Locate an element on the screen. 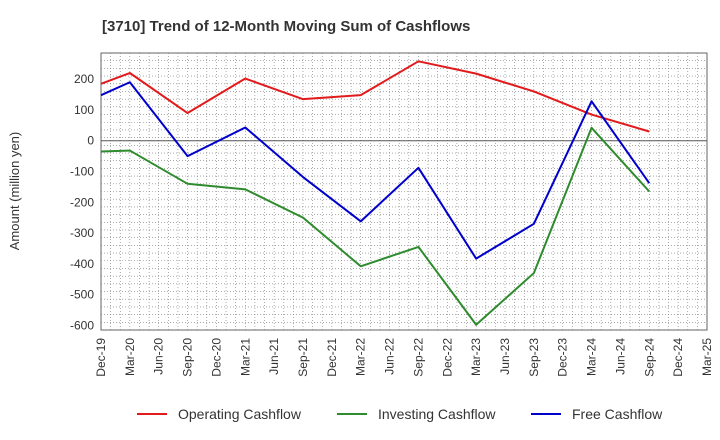  x-tick-label: Jun-20 is located at coordinates (159, 356).